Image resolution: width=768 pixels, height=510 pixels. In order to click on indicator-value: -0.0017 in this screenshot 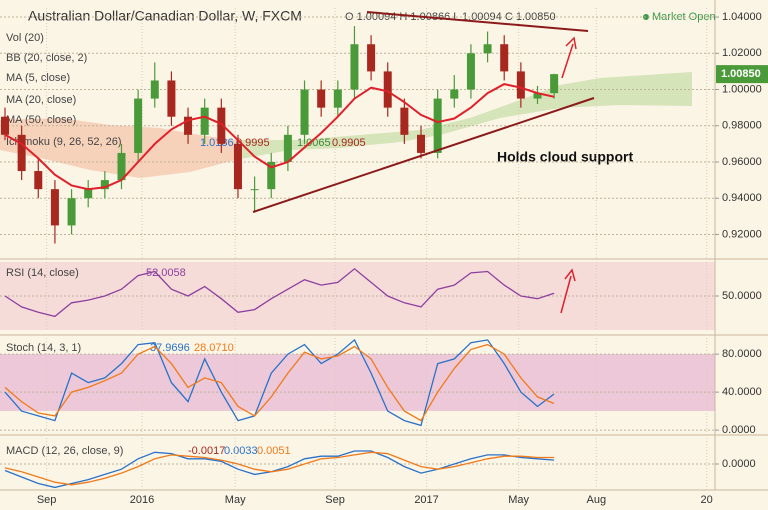, I will do `click(206, 451)`.